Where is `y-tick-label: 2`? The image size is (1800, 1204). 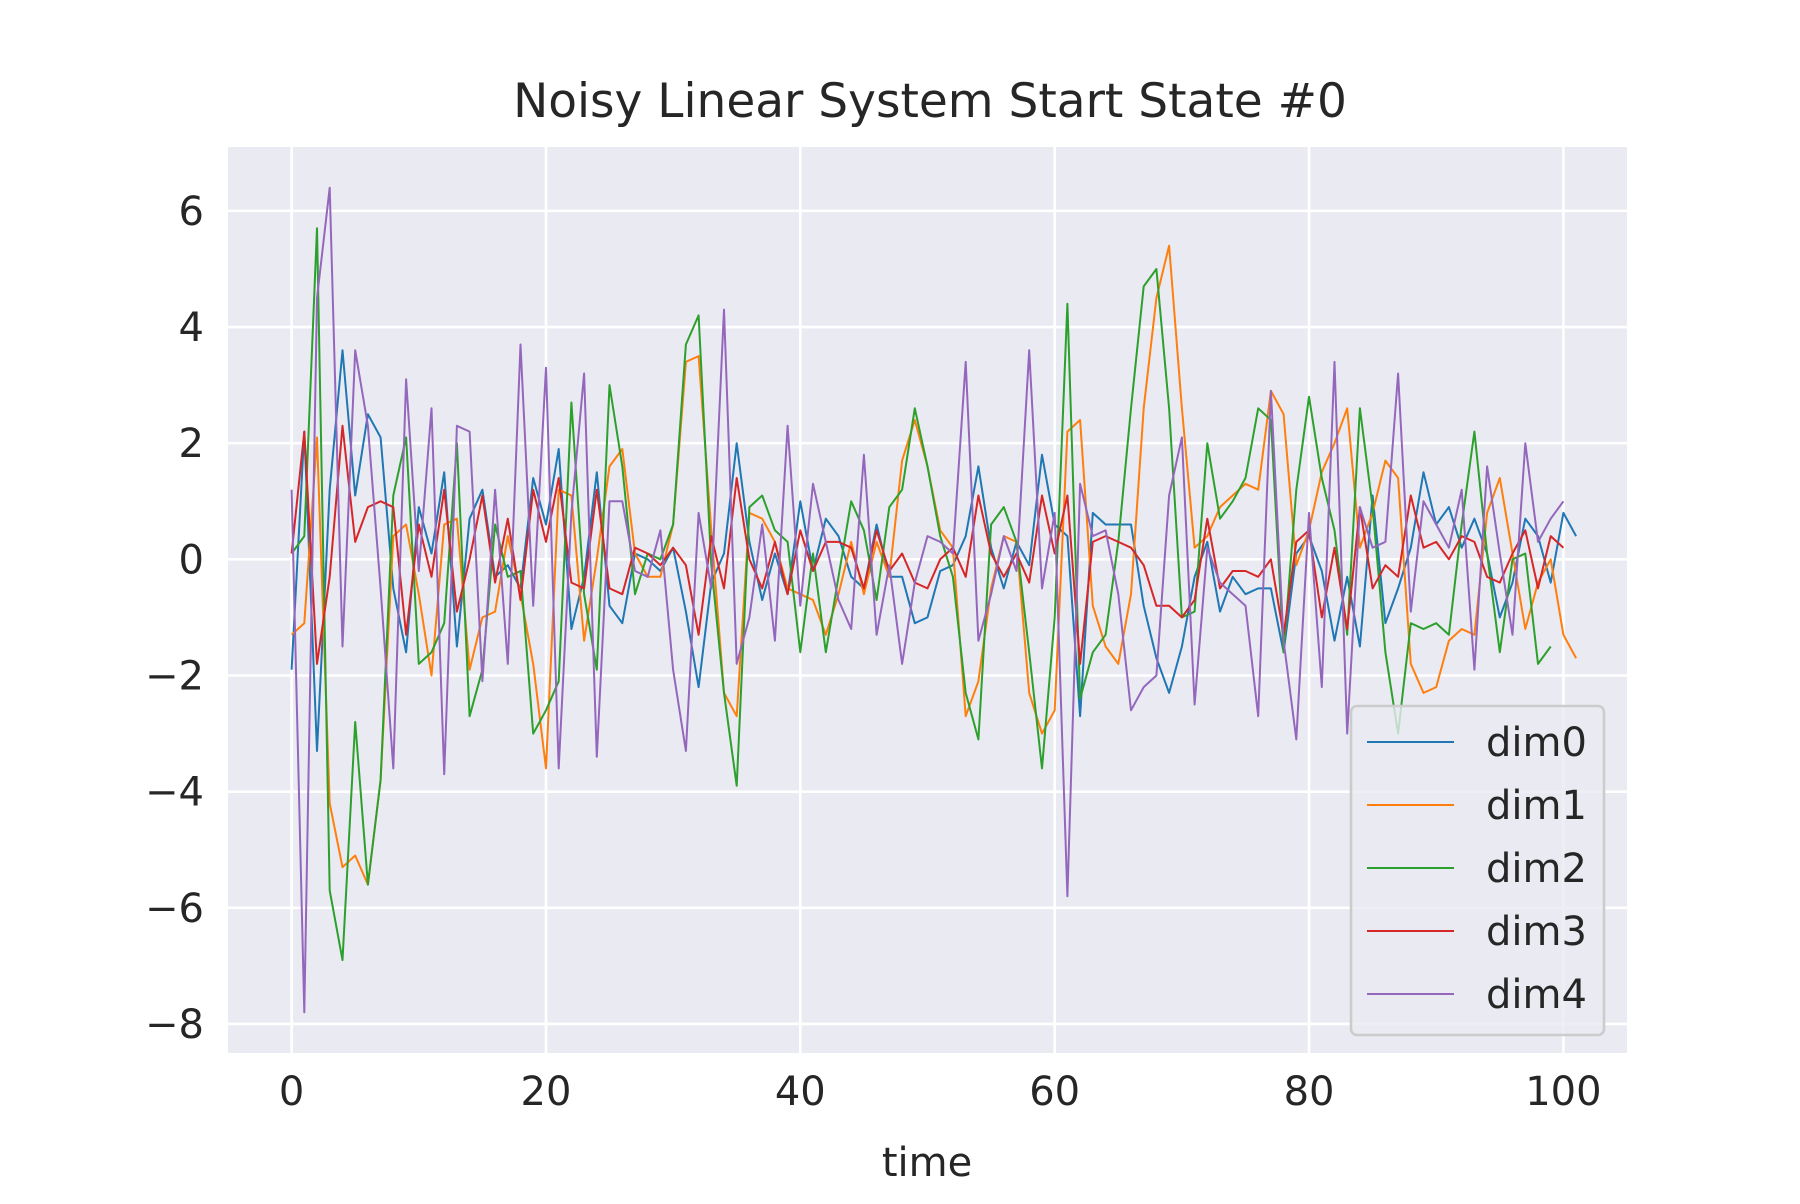
y-tick-label: 2 is located at coordinates (191, 444).